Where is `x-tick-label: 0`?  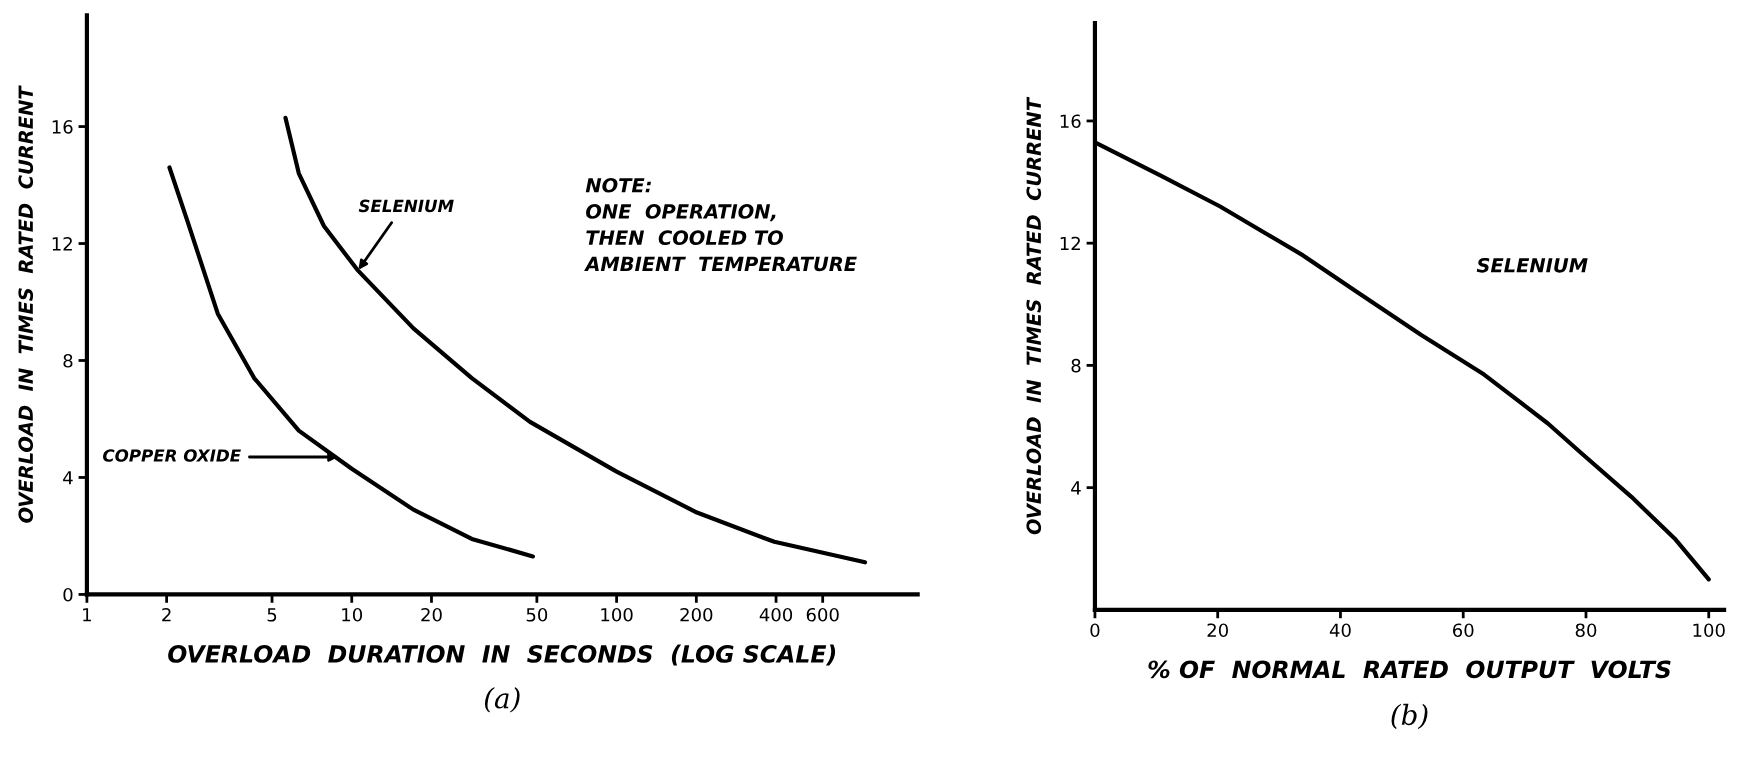
x-tick-label: 0 is located at coordinates (1095, 630).